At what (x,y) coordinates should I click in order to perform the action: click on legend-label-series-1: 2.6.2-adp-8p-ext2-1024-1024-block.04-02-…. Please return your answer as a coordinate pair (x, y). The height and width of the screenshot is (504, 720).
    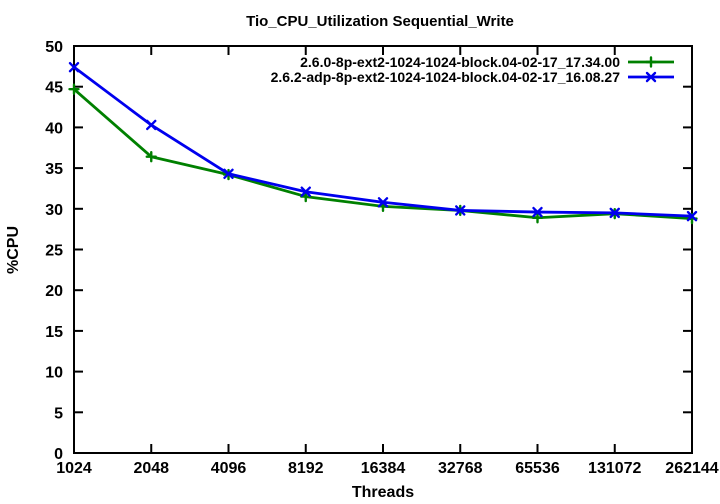
    Looking at the image, I should click on (446, 77).